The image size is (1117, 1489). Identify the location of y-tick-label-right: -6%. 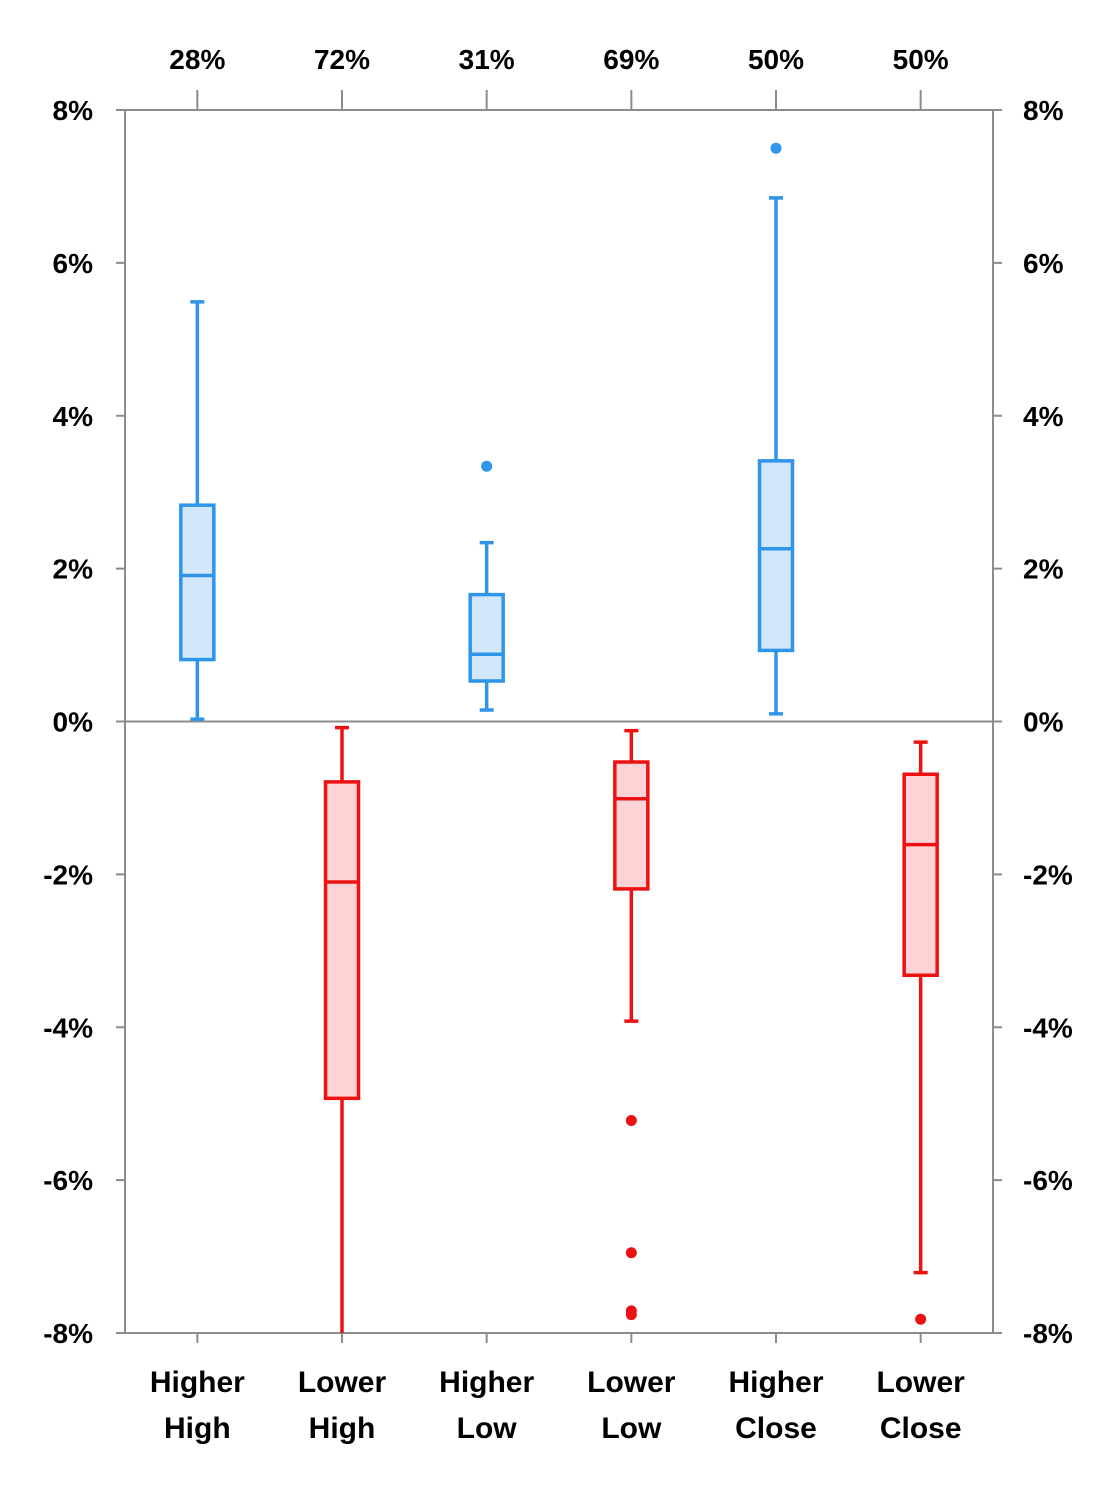
(1048, 1180).